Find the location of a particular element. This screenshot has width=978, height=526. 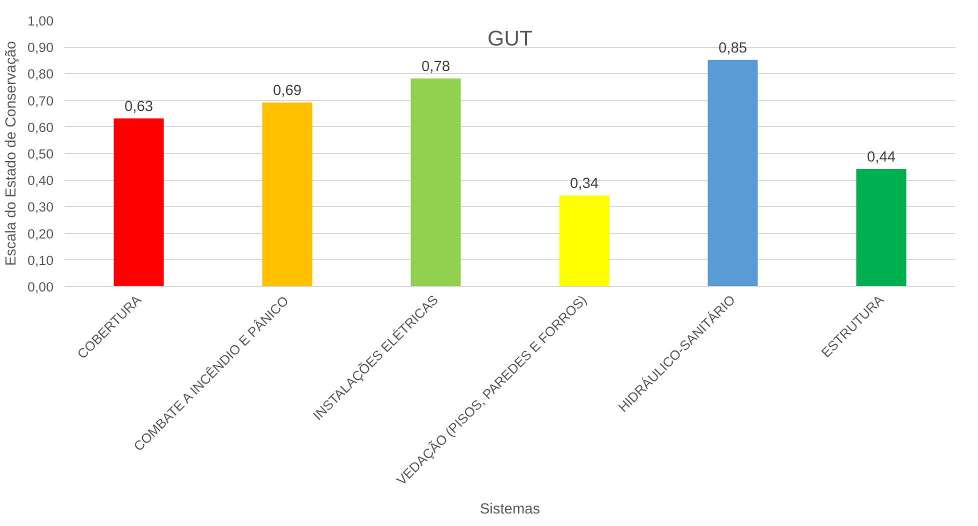

y-tick-label: 0,90 is located at coordinates (41, 48).